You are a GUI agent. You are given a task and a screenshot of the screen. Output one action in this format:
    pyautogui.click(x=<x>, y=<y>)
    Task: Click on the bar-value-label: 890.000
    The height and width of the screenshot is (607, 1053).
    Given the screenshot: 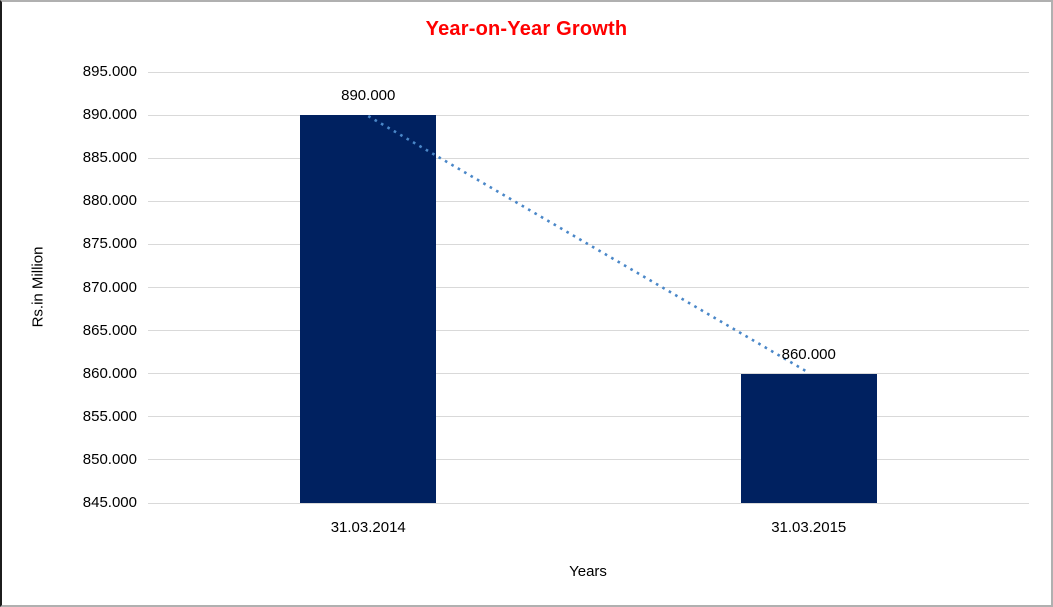 What is the action you would take?
    pyautogui.click(x=368, y=96)
    